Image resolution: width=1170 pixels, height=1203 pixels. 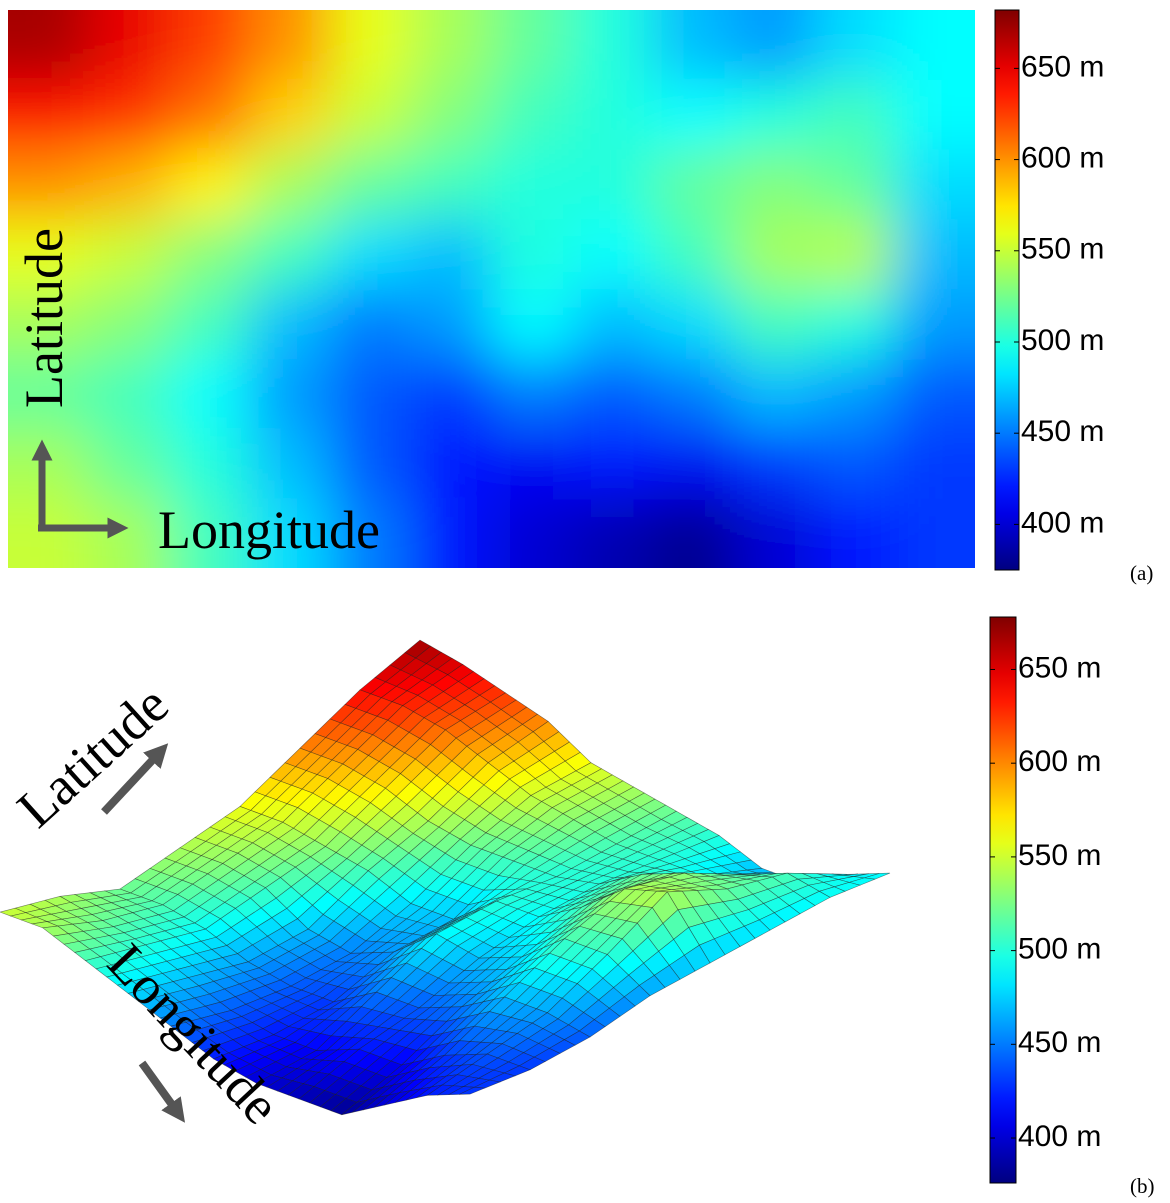 I want to click on colorbar-tick-label: 400 m, so click(x=1062, y=522).